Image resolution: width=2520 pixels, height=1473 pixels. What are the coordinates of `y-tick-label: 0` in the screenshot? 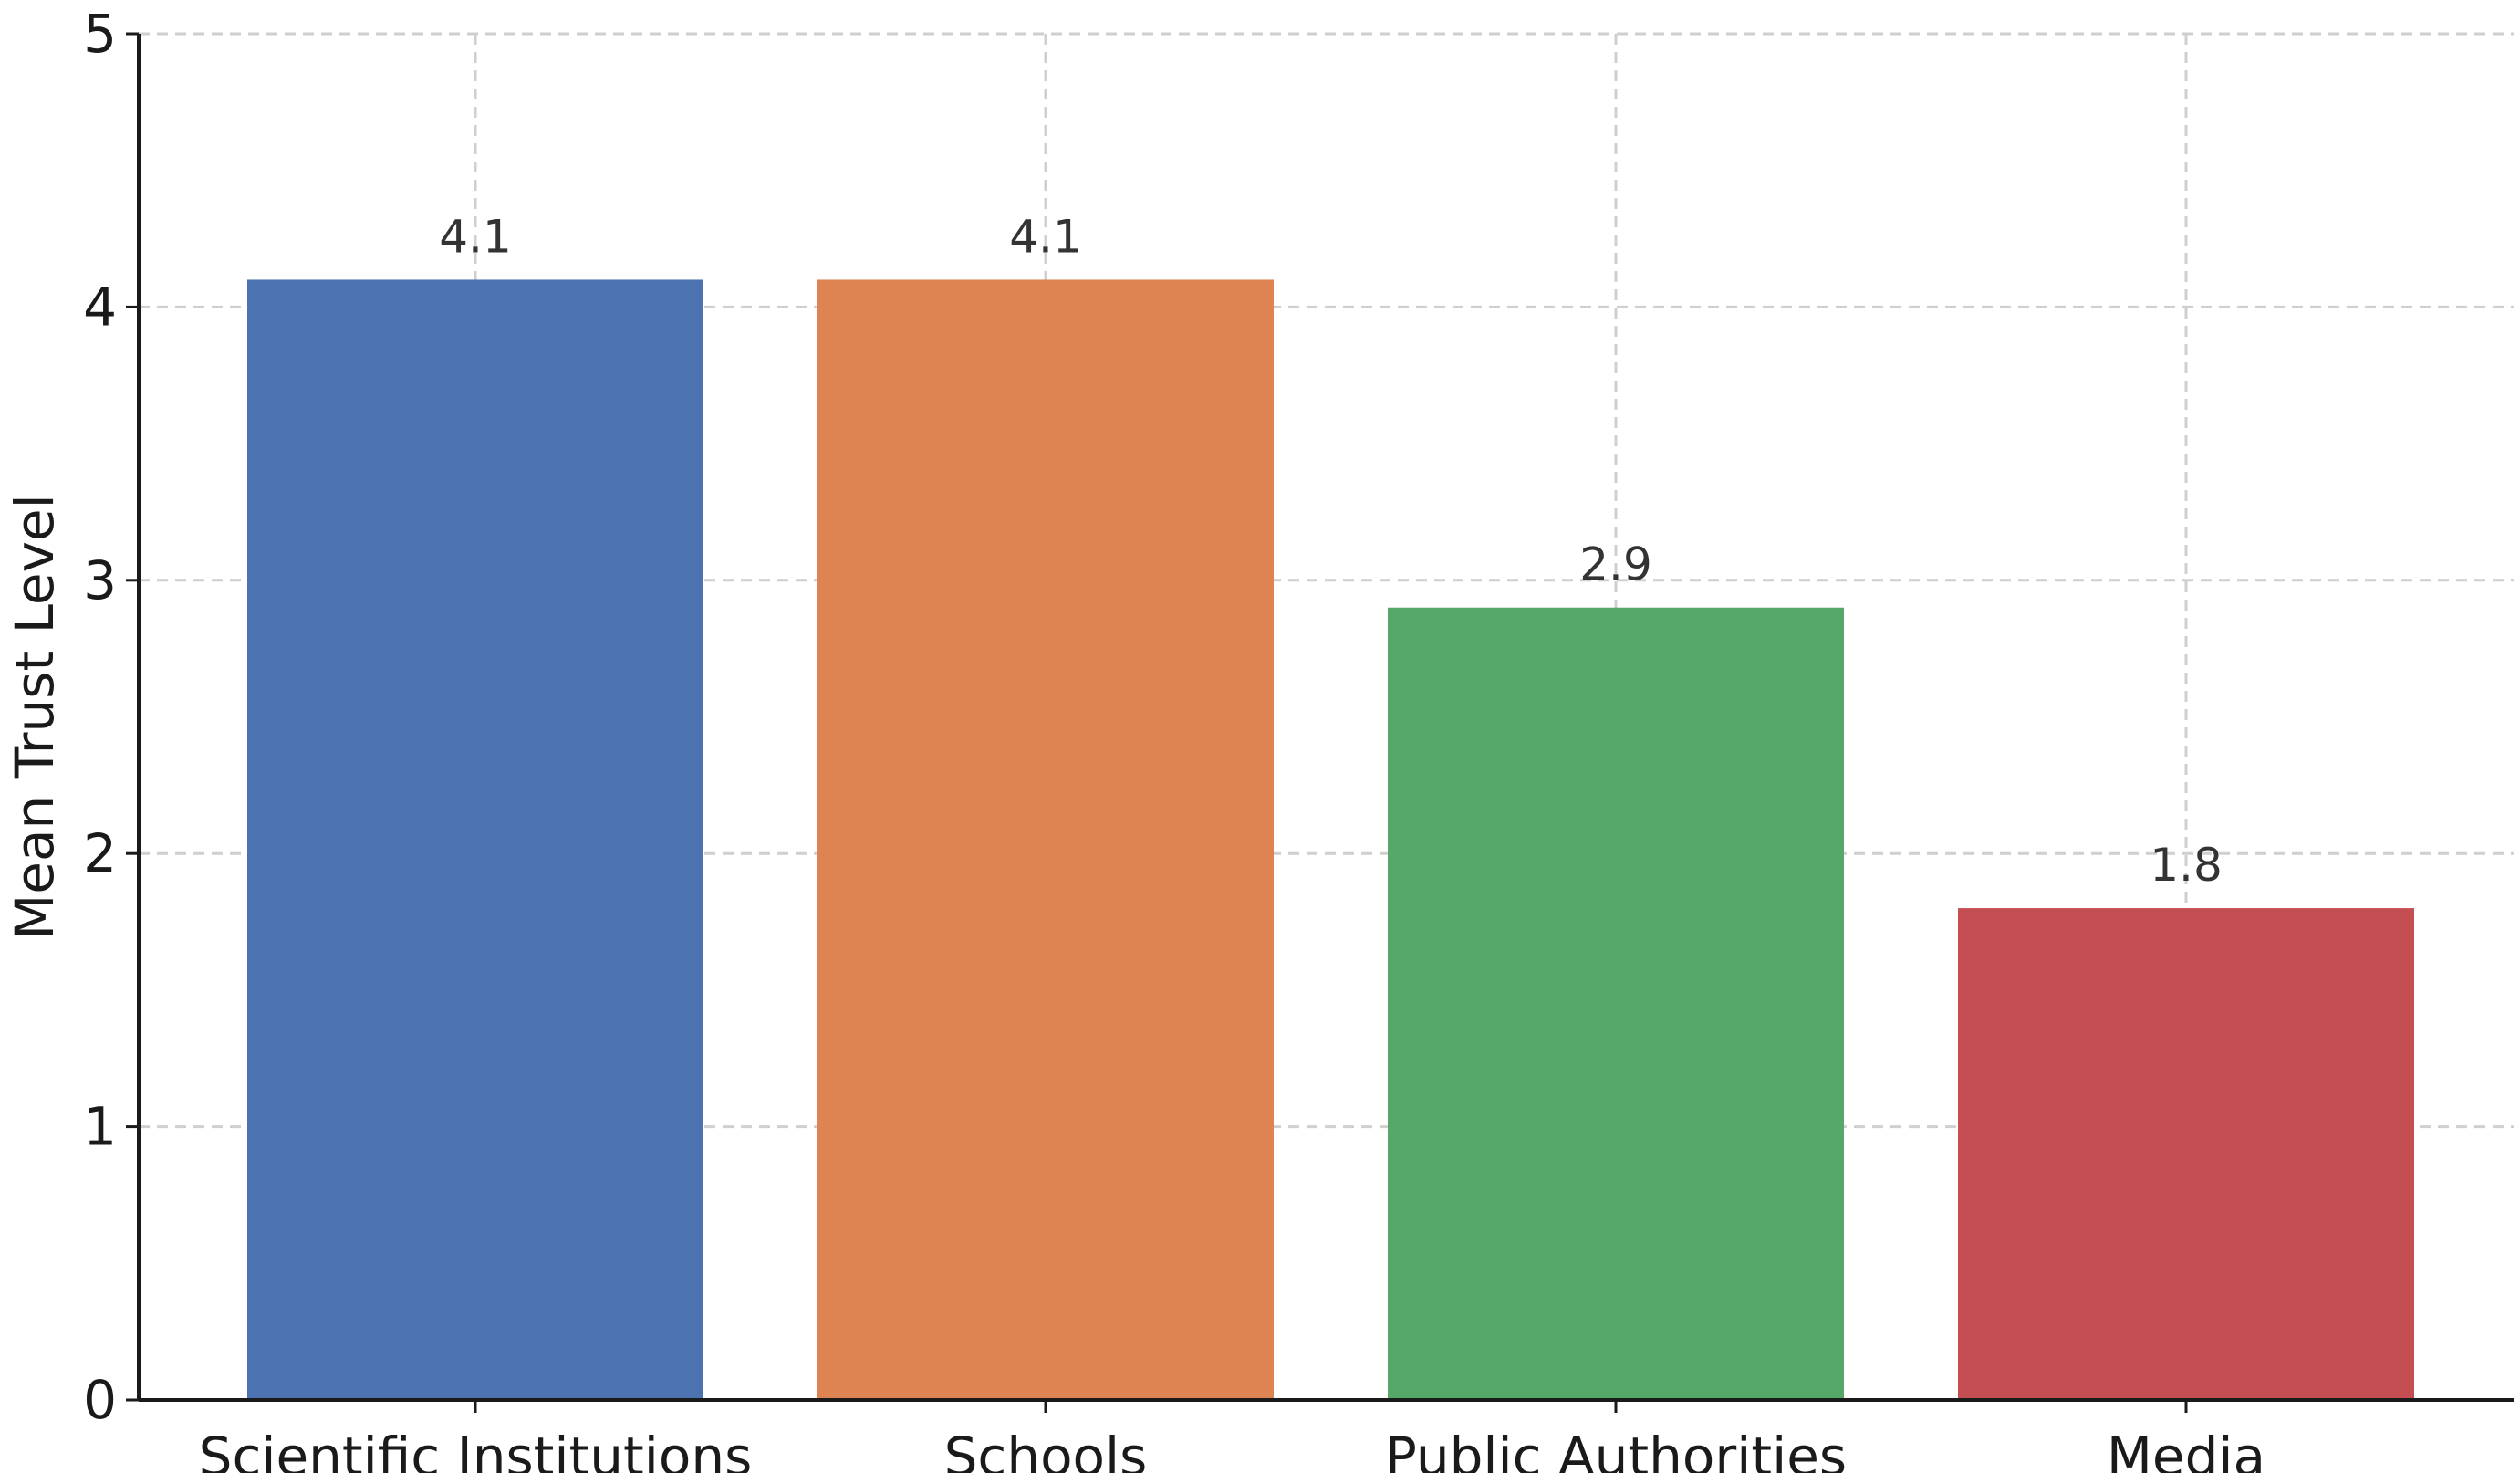 It's located at (100, 1400).